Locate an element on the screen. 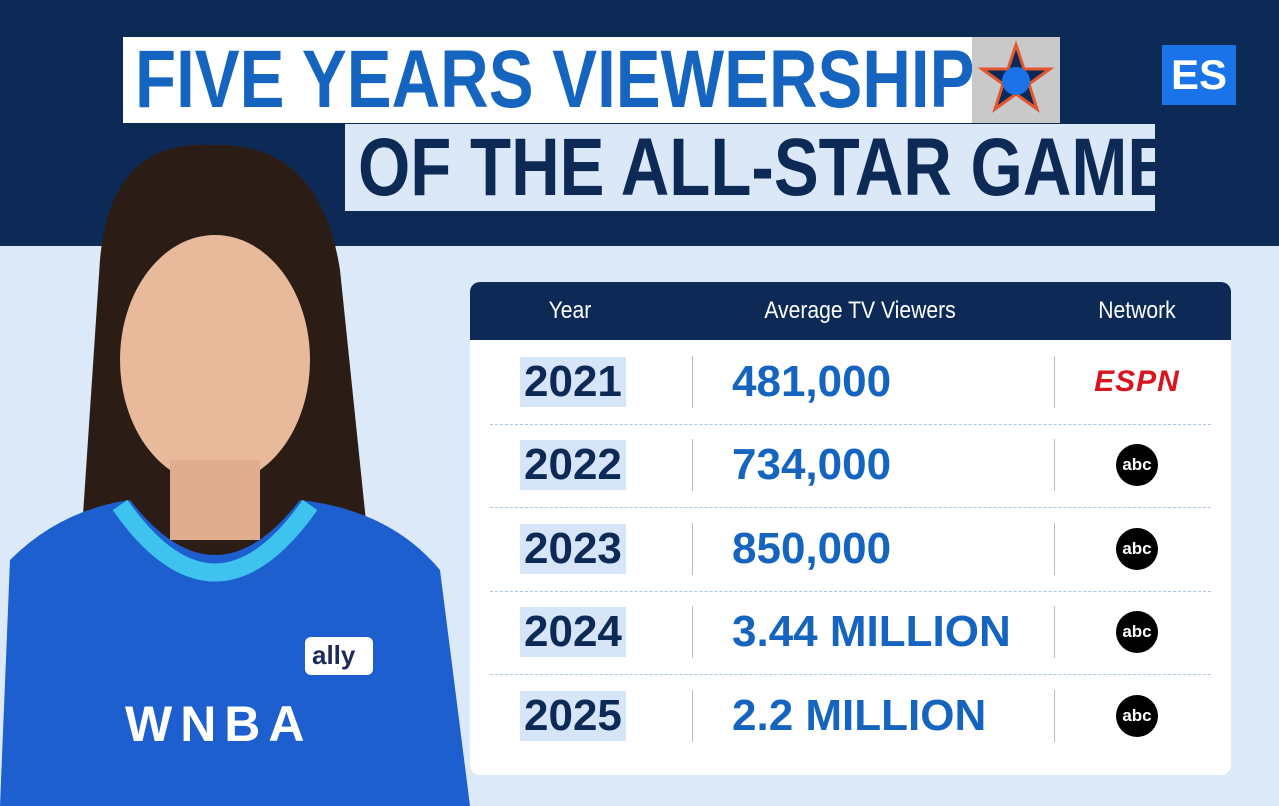  table-header is located at coordinates (850, 311).